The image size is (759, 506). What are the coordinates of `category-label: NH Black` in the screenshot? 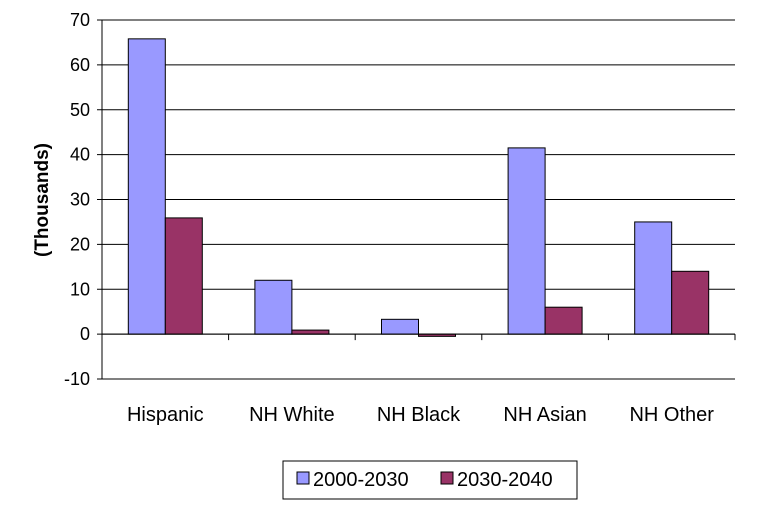 It's located at (419, 415).